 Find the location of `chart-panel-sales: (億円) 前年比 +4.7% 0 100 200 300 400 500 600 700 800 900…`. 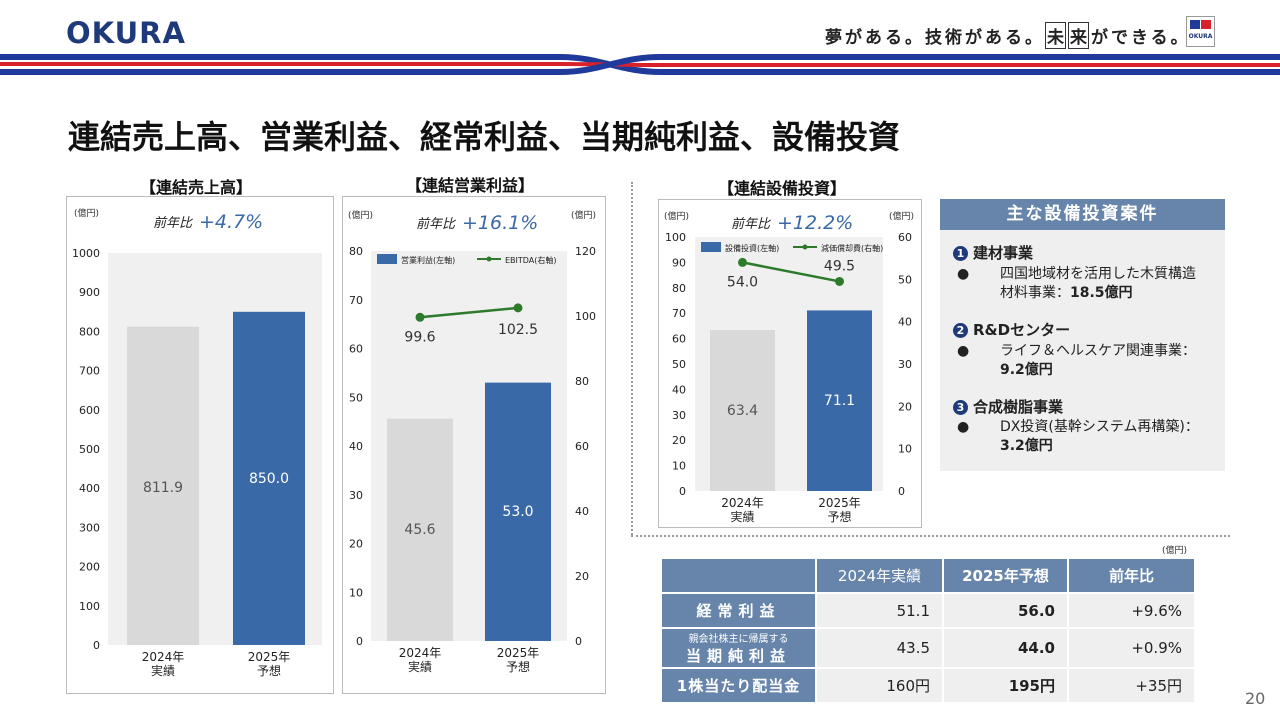

chart-panel-sales: (億円) 前年比 +4.7% 0 100 200 300 400 500 600 700 800 900… is located at coordinates (200, 445).